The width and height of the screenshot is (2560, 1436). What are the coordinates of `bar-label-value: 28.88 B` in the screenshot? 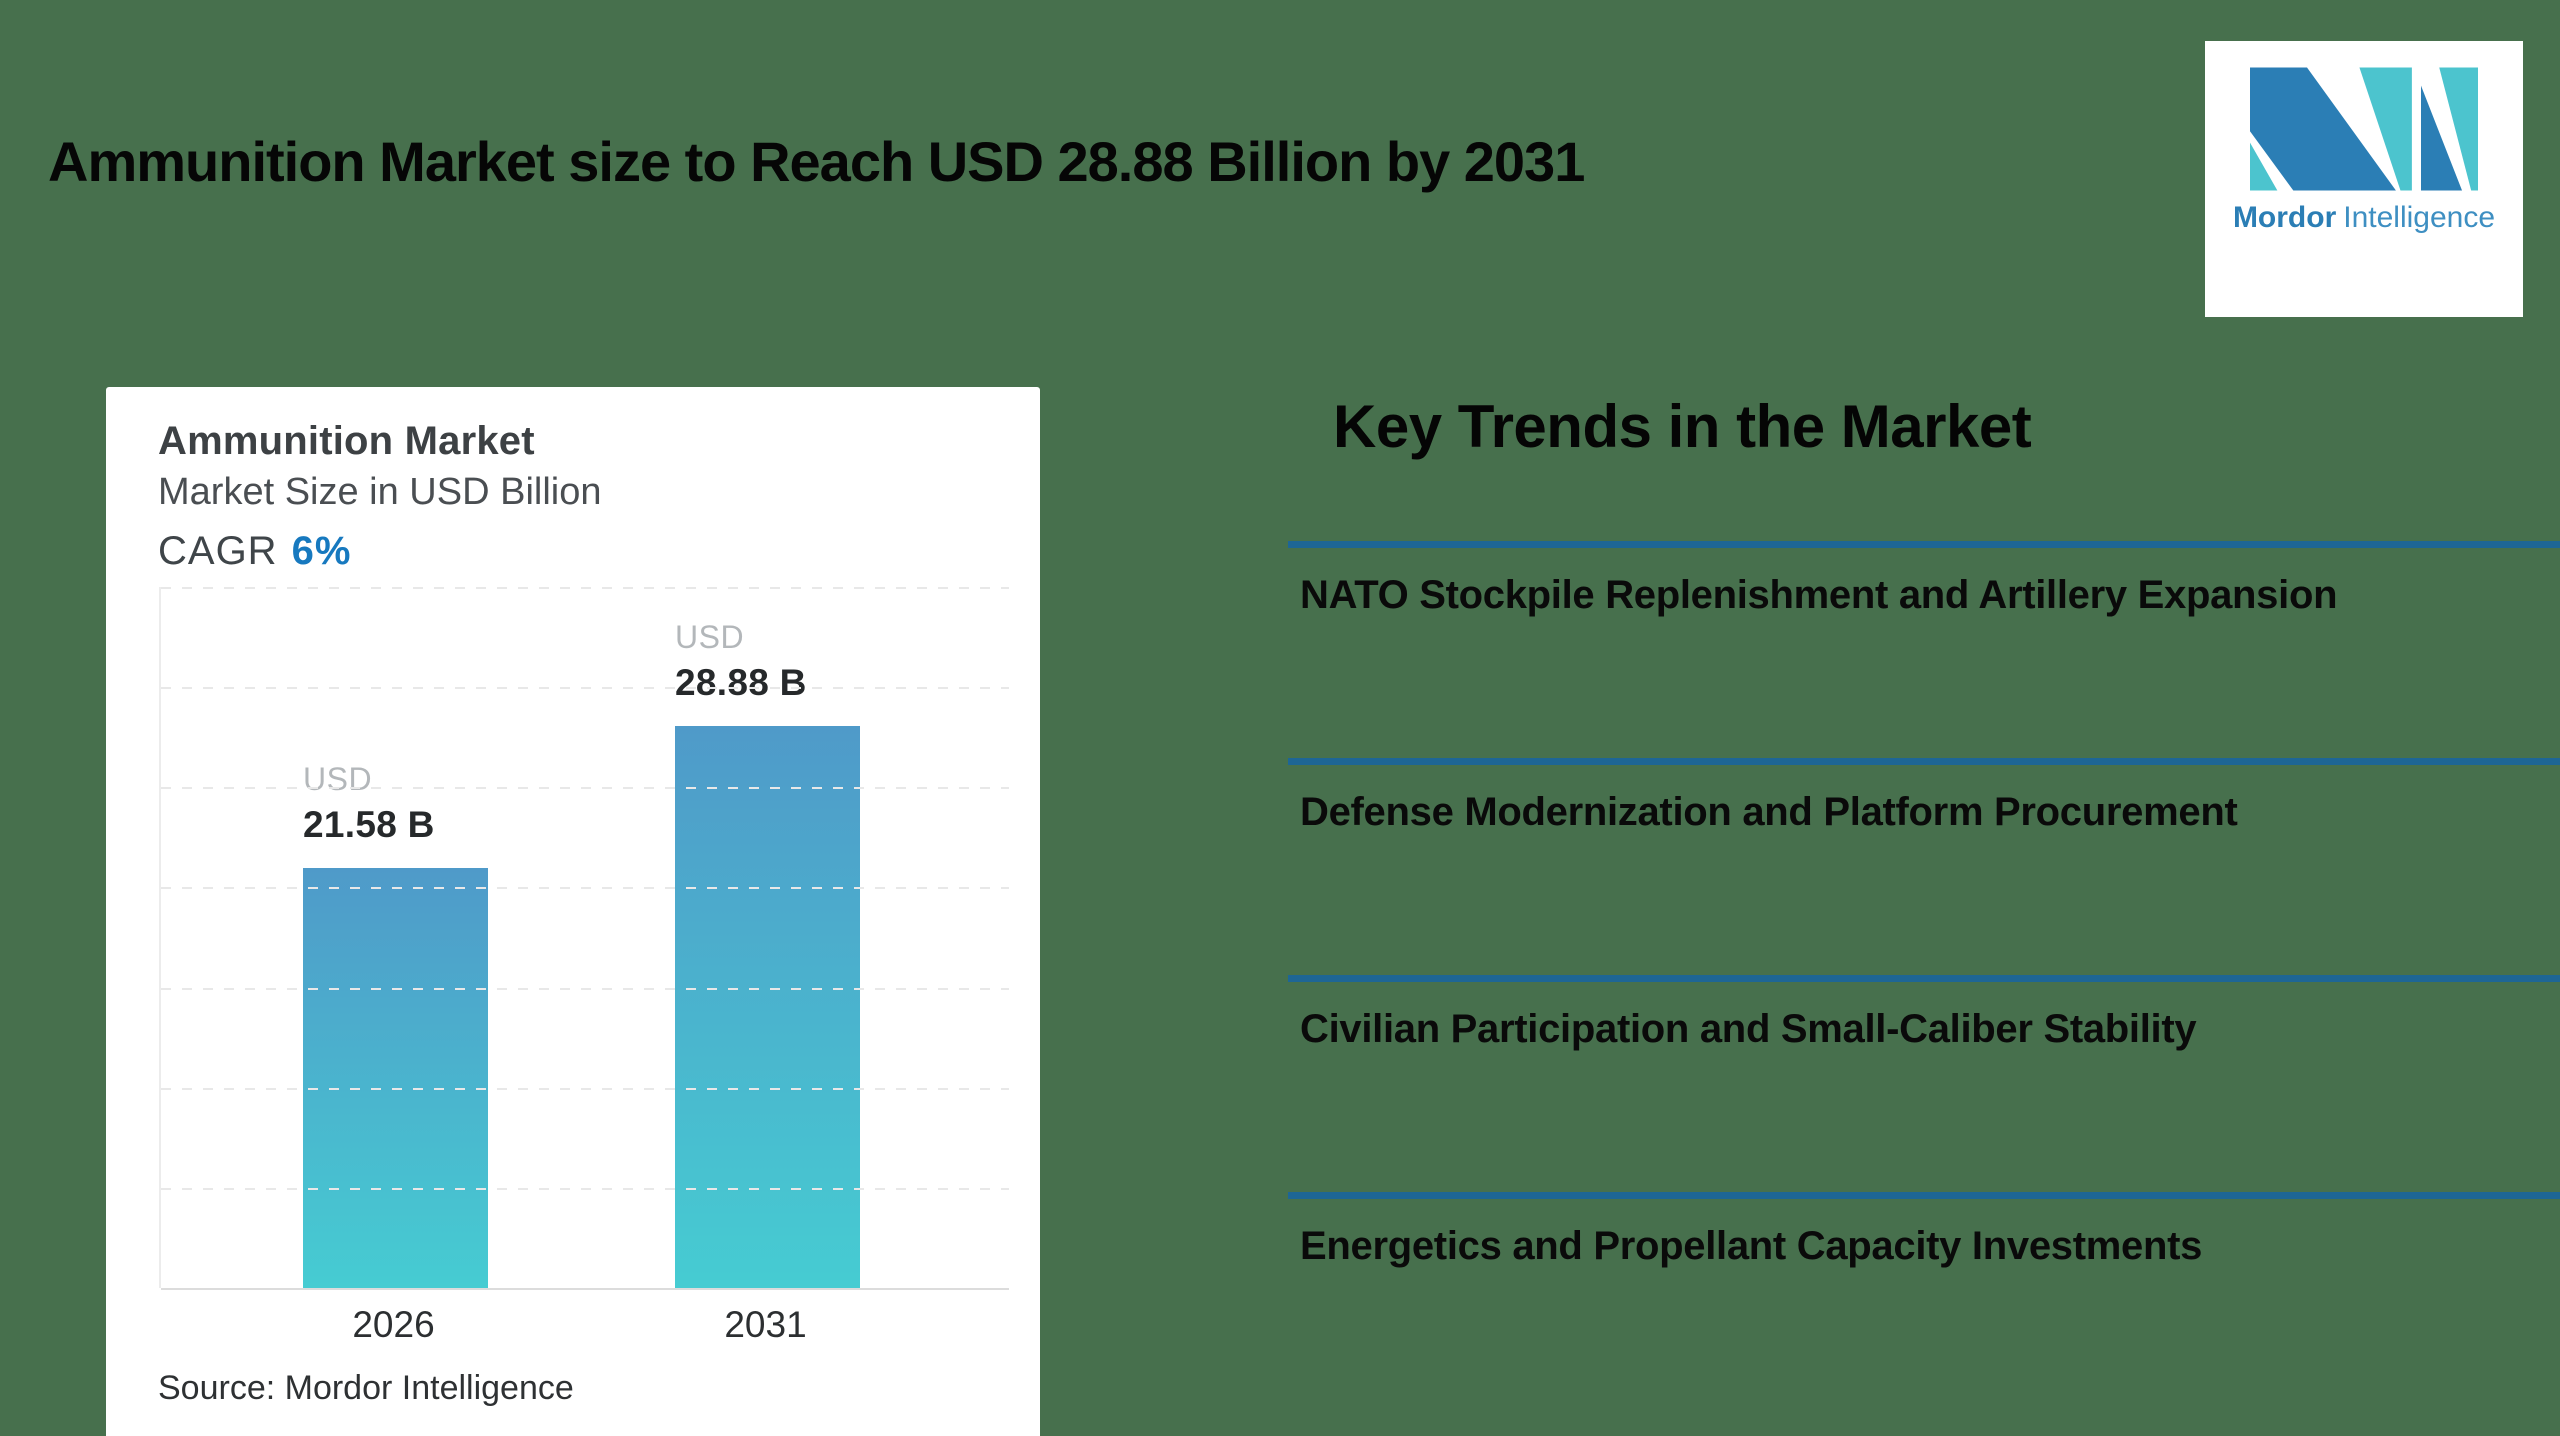 It's located at (741, 682).